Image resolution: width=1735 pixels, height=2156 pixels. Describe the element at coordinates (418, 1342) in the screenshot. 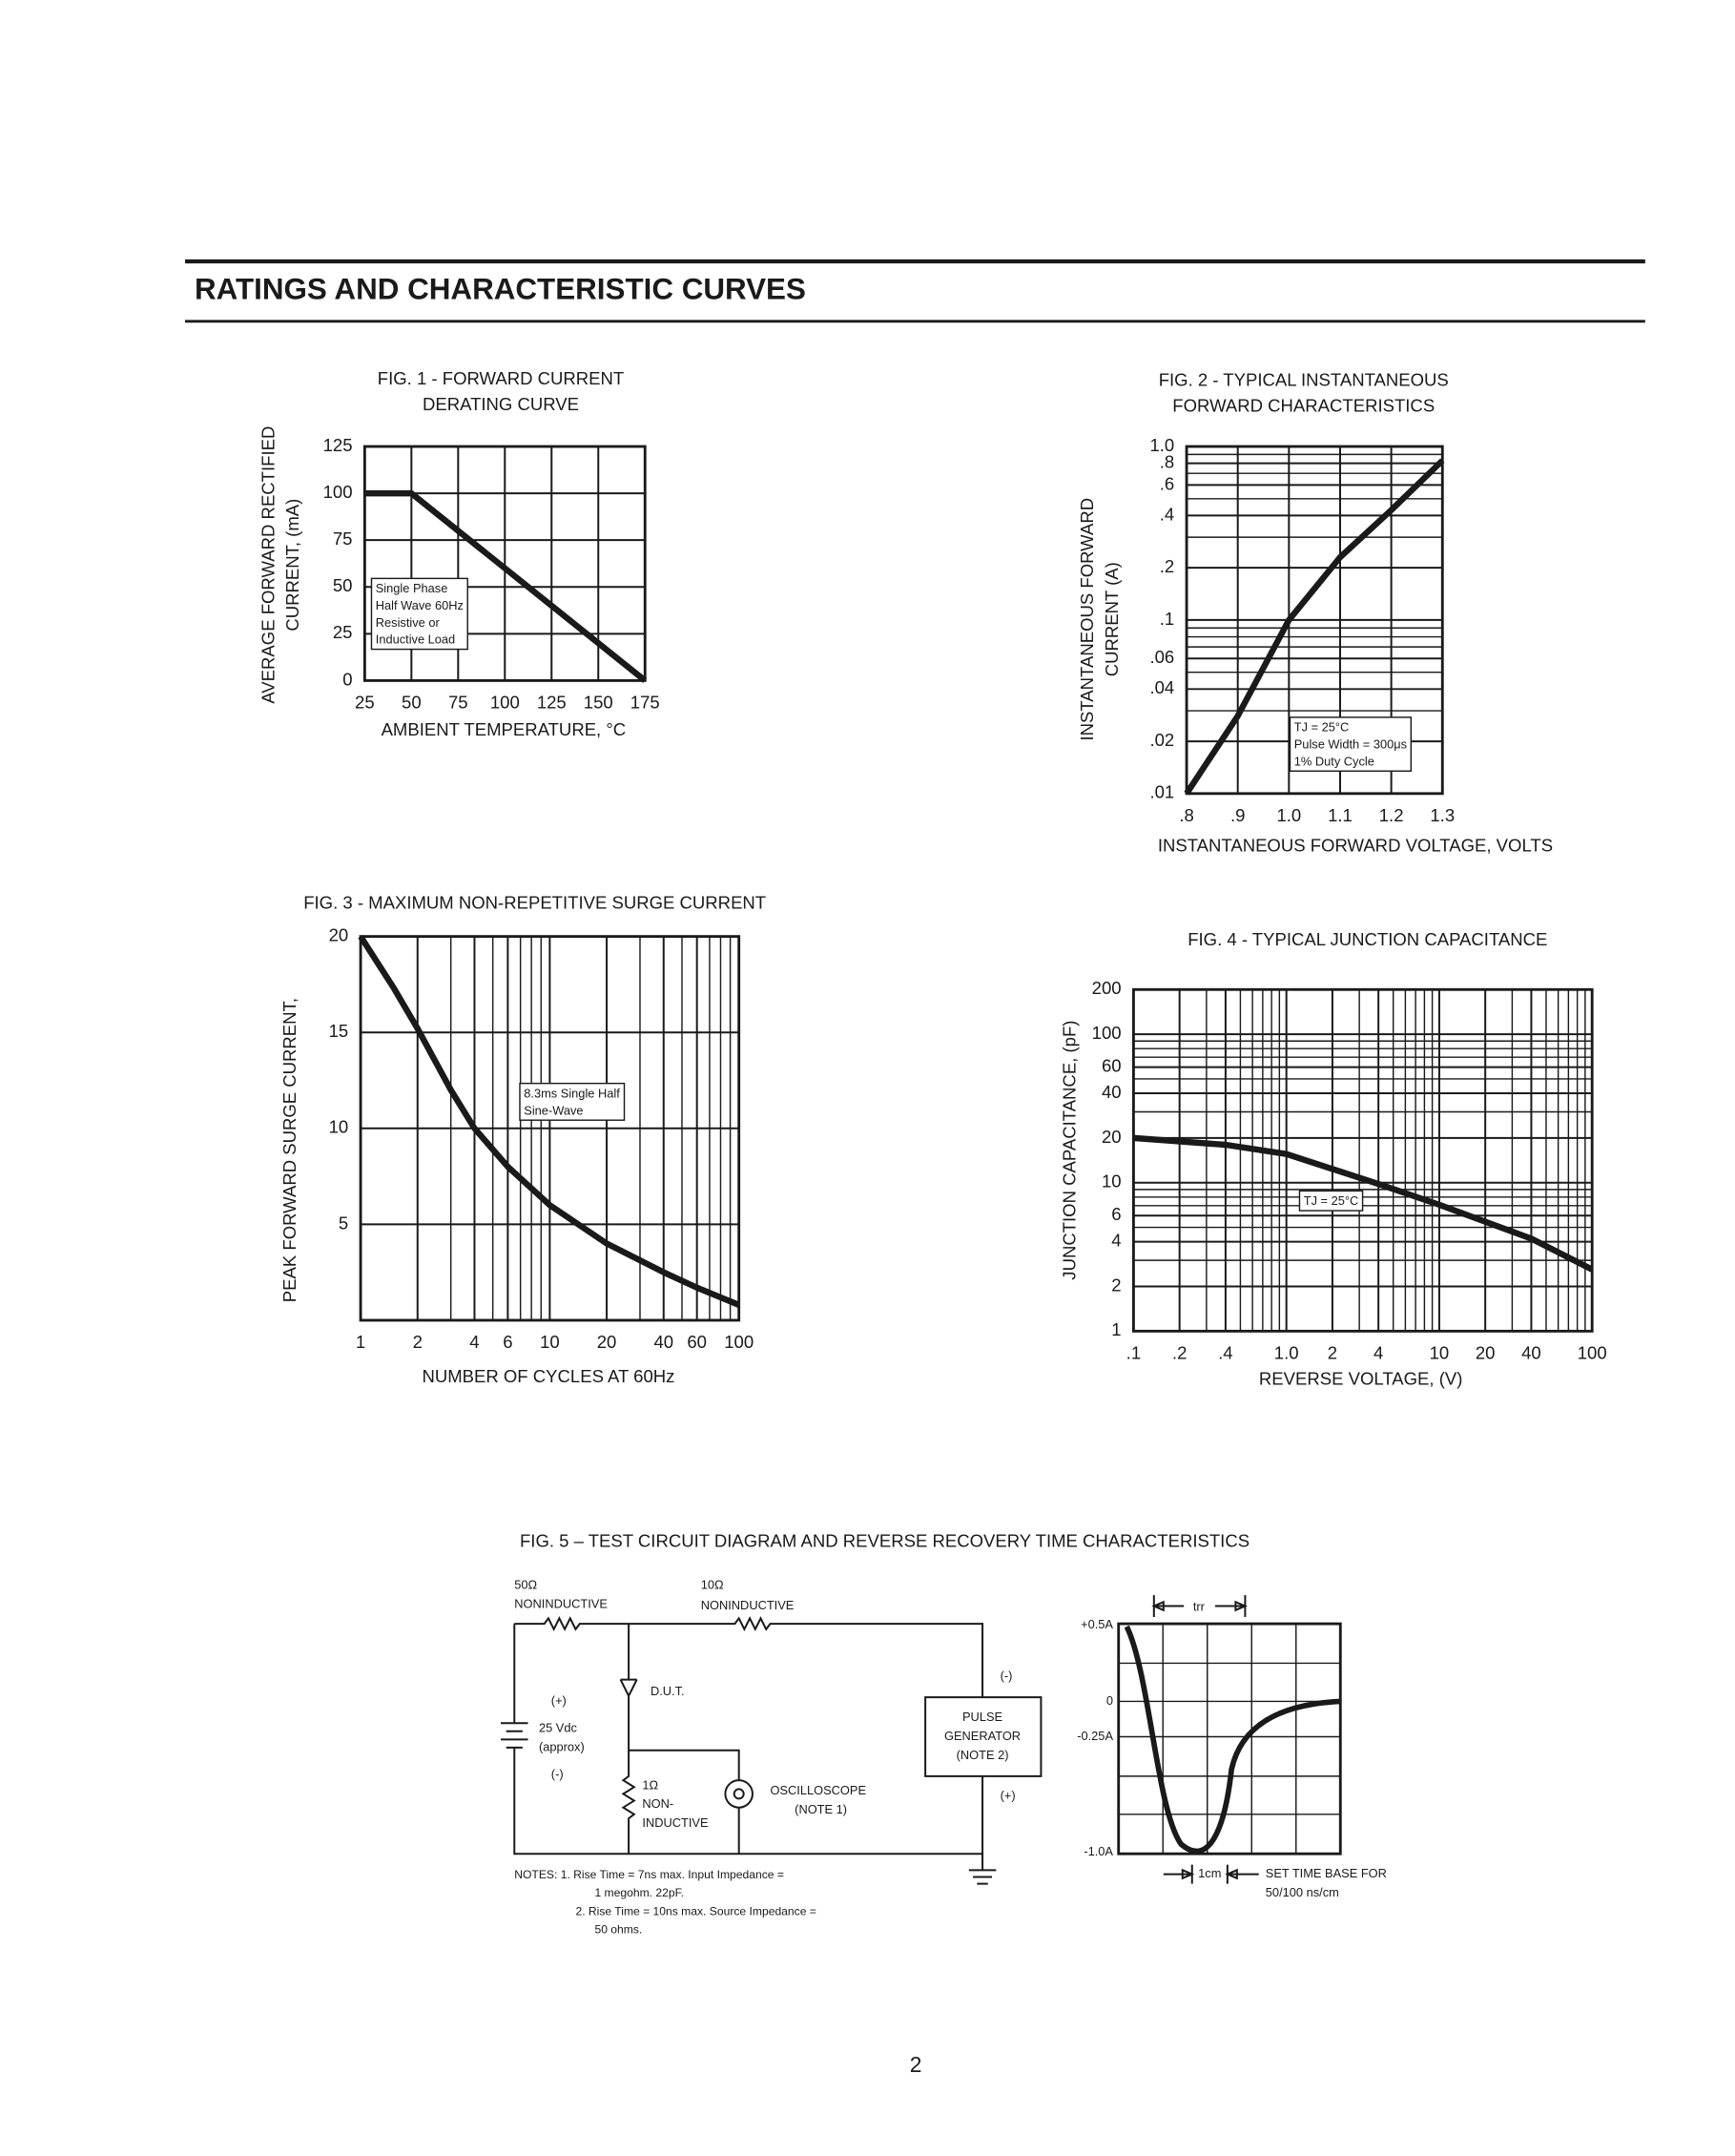

I see `x-tick-label: 2` at that location.